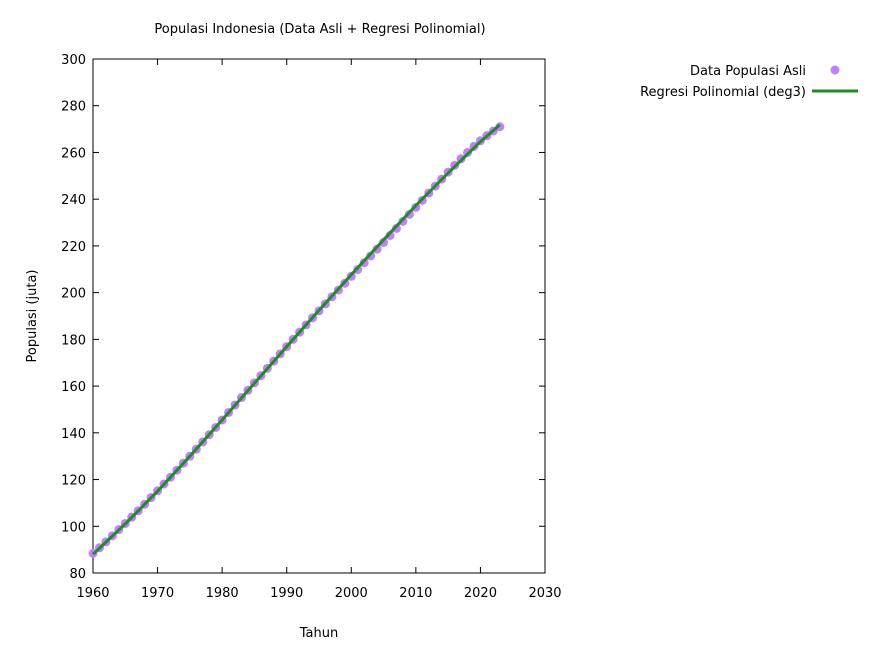 Image resolution: width=892 pixels, height=664 pixels. What do you see at coordinates (835, 70) in the screenshot?
I see `legend-marker-data` at bounding box center [835, 70].